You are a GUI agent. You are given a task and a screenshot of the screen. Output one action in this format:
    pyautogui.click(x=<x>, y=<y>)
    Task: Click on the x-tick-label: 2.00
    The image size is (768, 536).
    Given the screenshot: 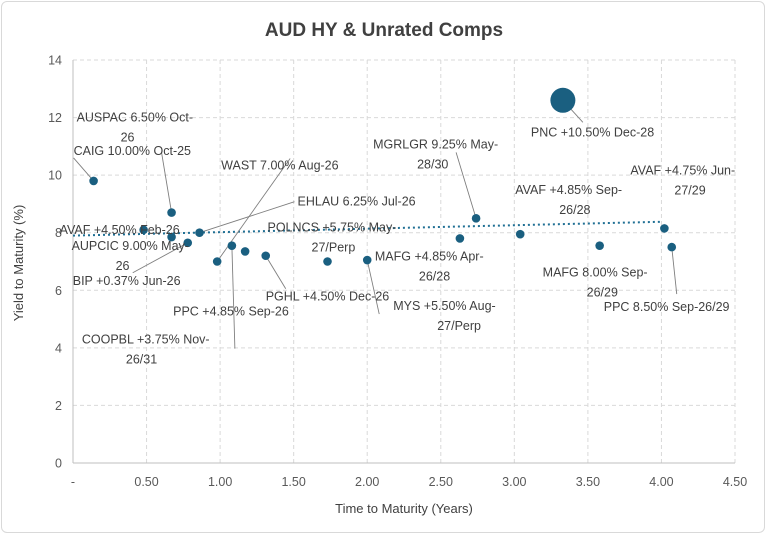 What is the action you would take?
    pyautogui.click(x=367, y=482)
    